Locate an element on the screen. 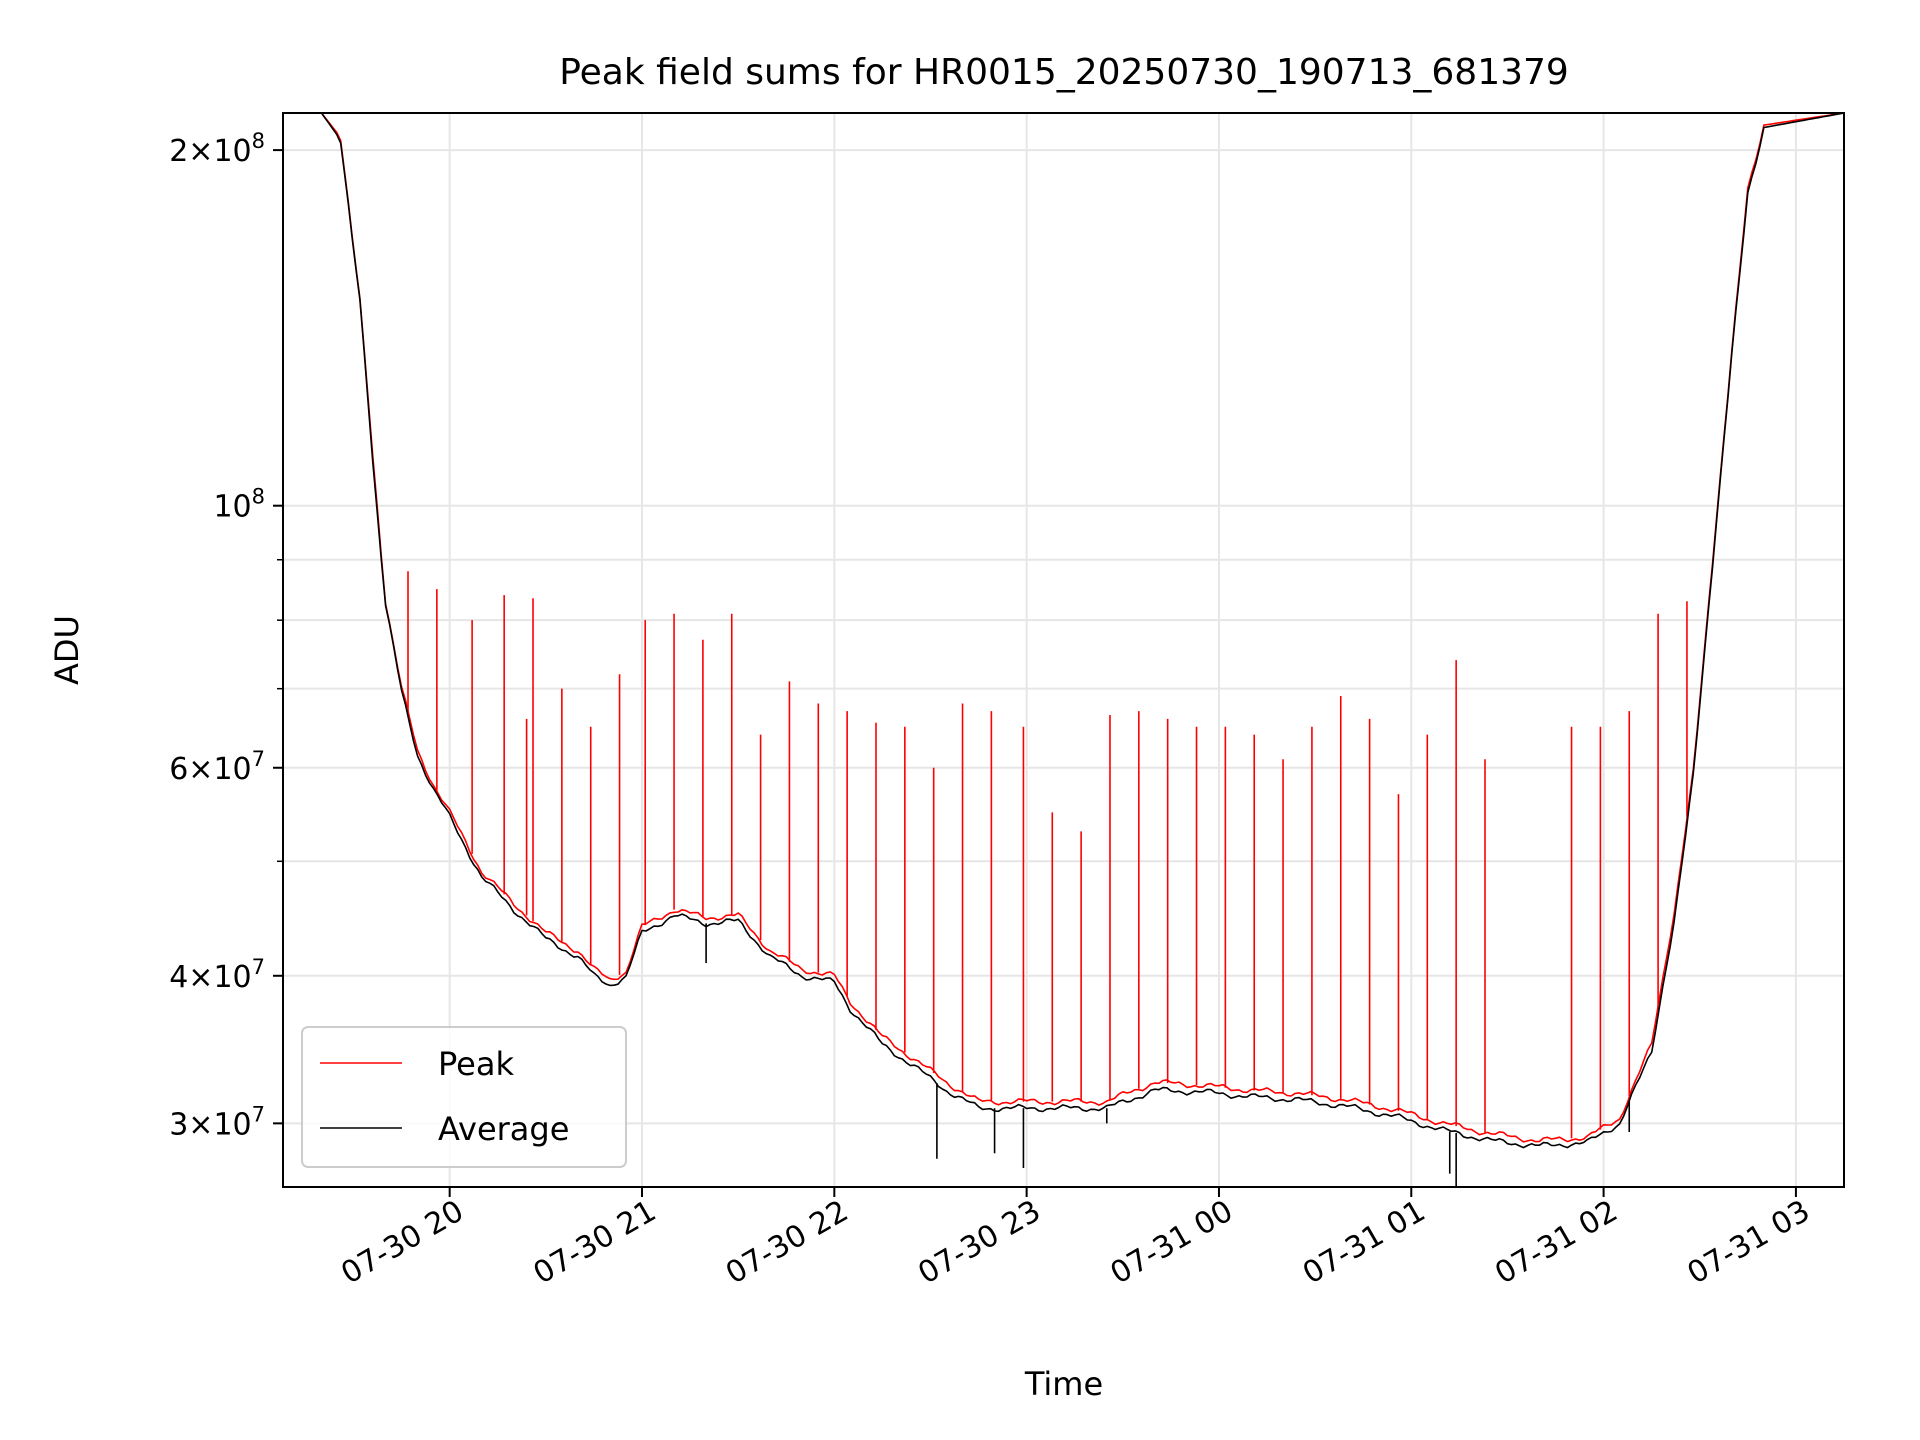 The width and height of the screenshot is (1920, 1440). y-axis-label: ADU is located at coordinates (67, 650).